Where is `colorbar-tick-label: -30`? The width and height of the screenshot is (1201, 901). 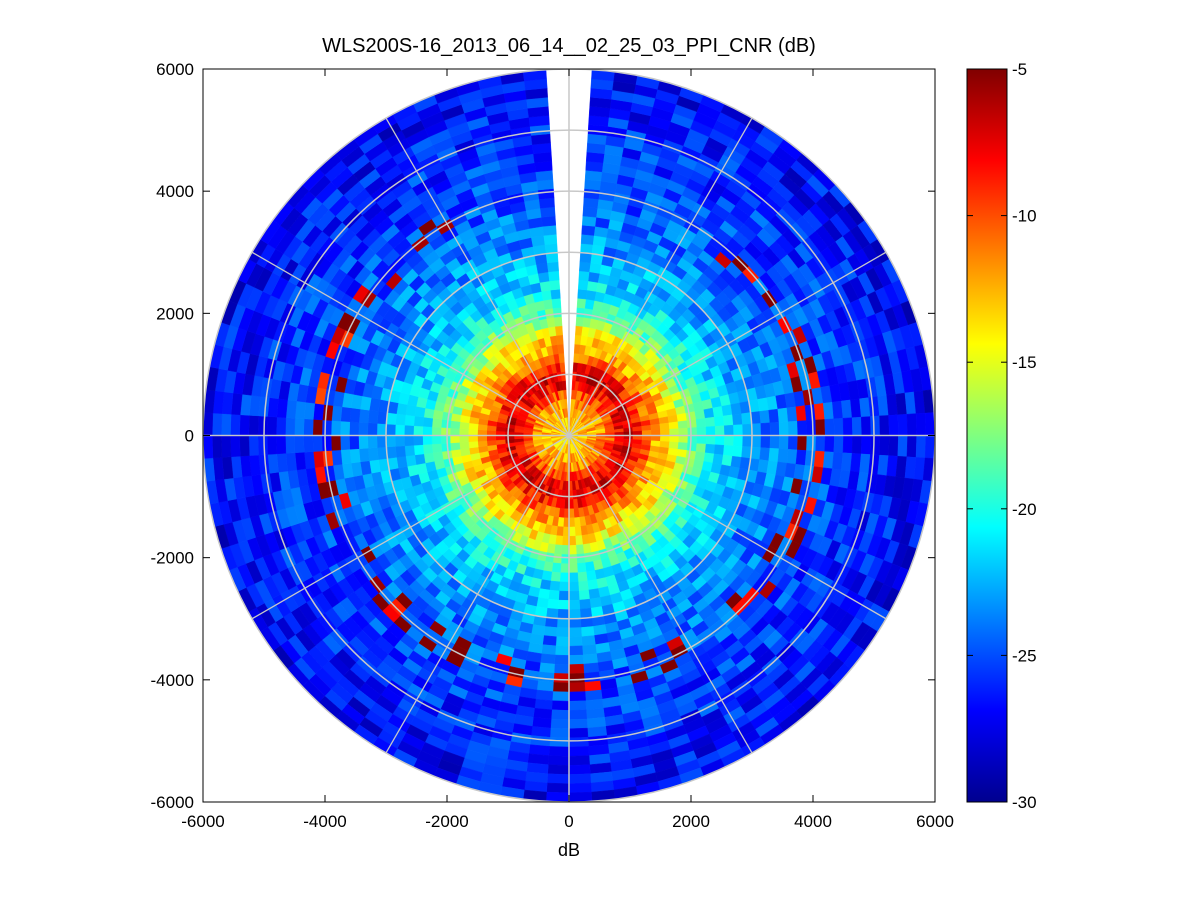 colorbar-tick-label: -30 is located at coordinates (1024, 802).